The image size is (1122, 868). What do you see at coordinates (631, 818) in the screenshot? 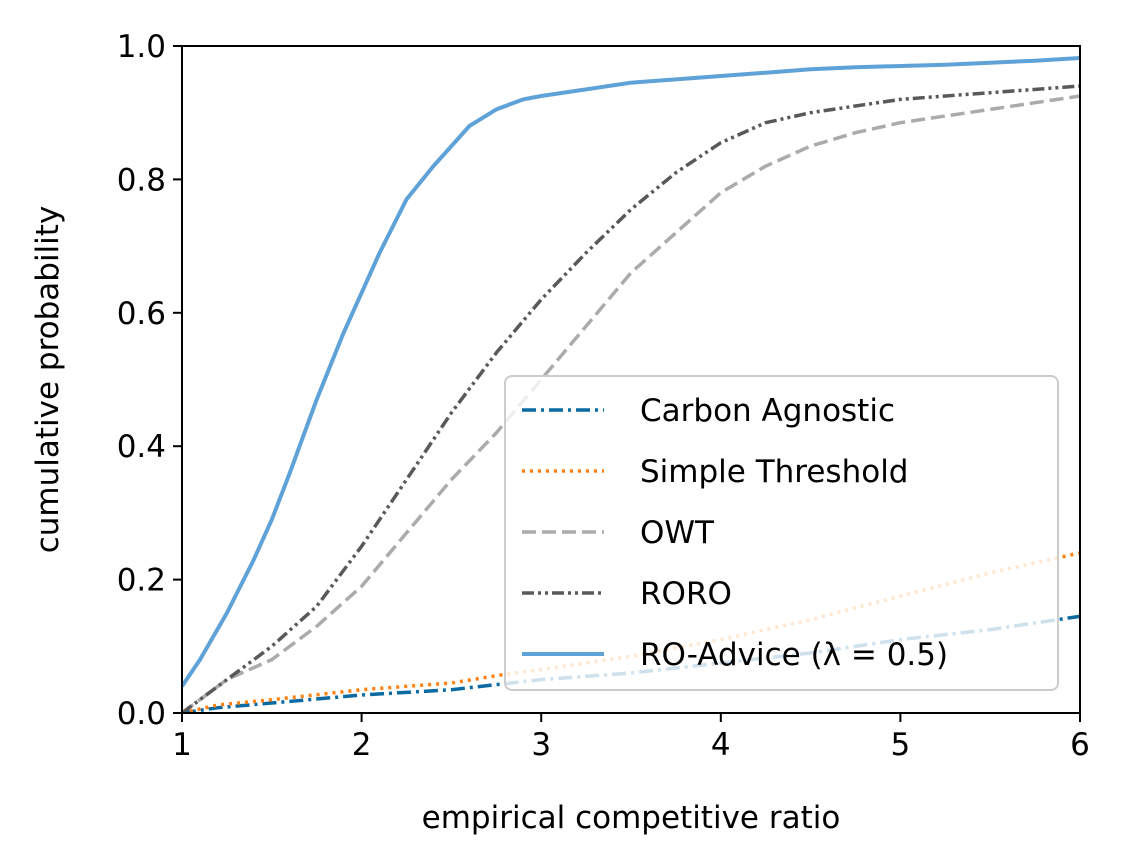
I see `x-axis-label: empirical competitive ratio` at bounding box center [631, 818].